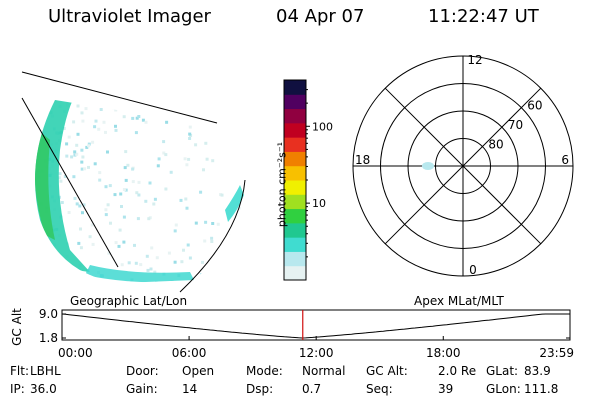 Image resolution: width=600 pixels, height=400 pixels. I want to click on status-label: GLat:, so click(502, 371).